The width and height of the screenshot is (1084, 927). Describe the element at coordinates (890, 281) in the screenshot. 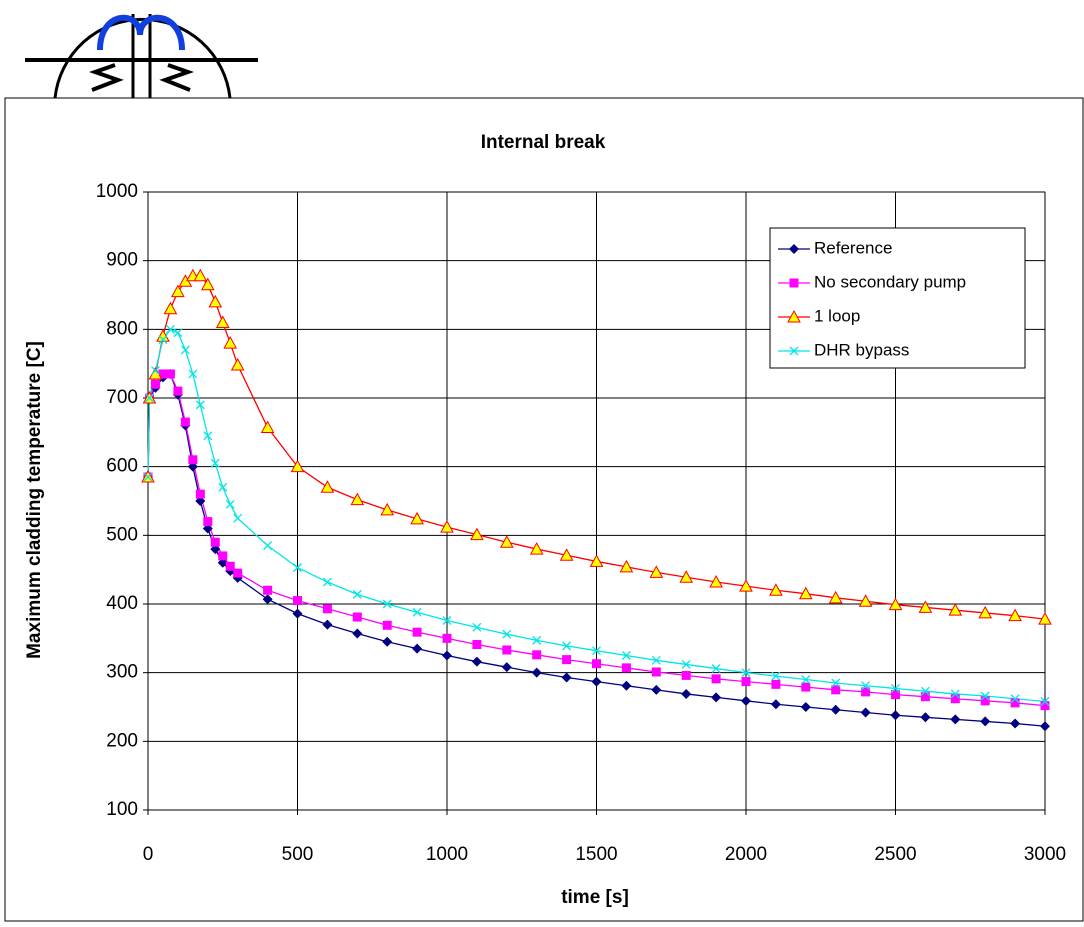

I see `legend-label: No secondary pump` at that location.